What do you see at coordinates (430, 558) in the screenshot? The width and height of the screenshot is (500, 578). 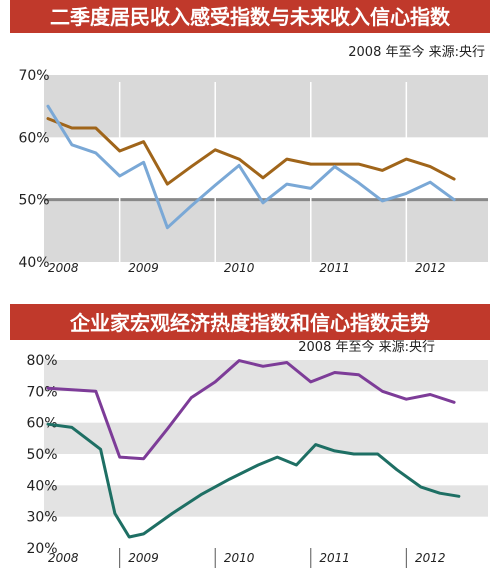 I see `chart-2-x-tick-label: 2012` at bounding box center [430, 558].